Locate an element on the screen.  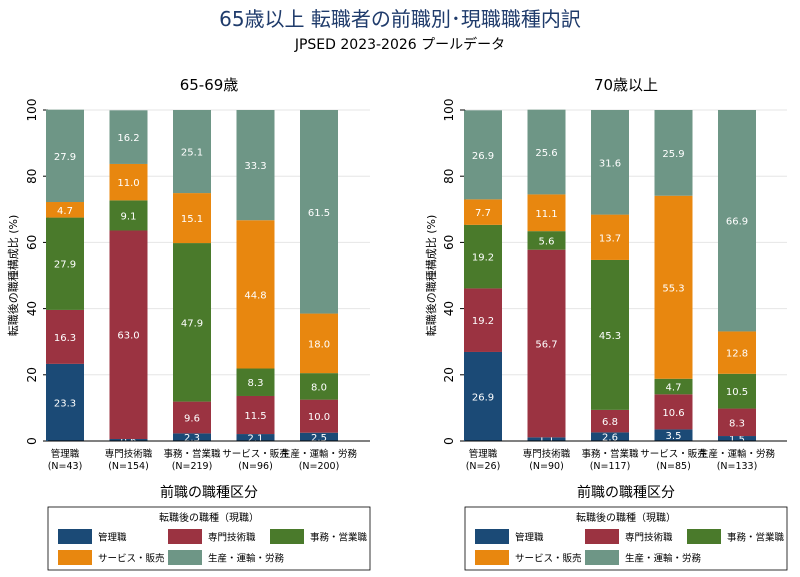
data-label: 26.9 is located at coordinates (483, 156).